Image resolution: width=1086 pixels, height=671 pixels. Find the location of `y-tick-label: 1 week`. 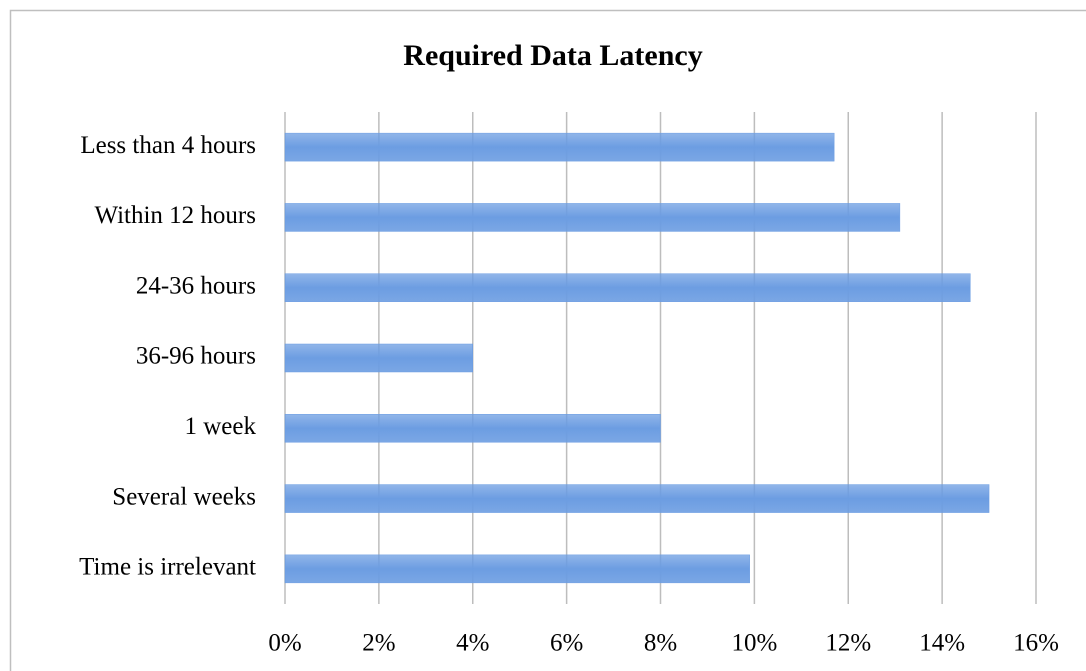

y-tick-label: 1 week is located at coordinates (221, 426).